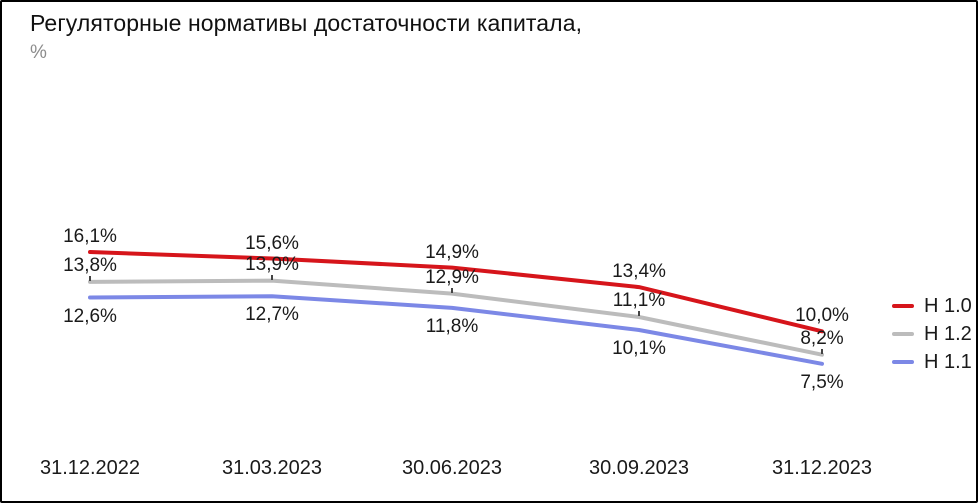 This screenshot has height=503, width=978. What do you see at coordinates (822, 468) in the screenshot?
I see `x-axis-label: 31.12.2023` at bounding box center [822, 468].